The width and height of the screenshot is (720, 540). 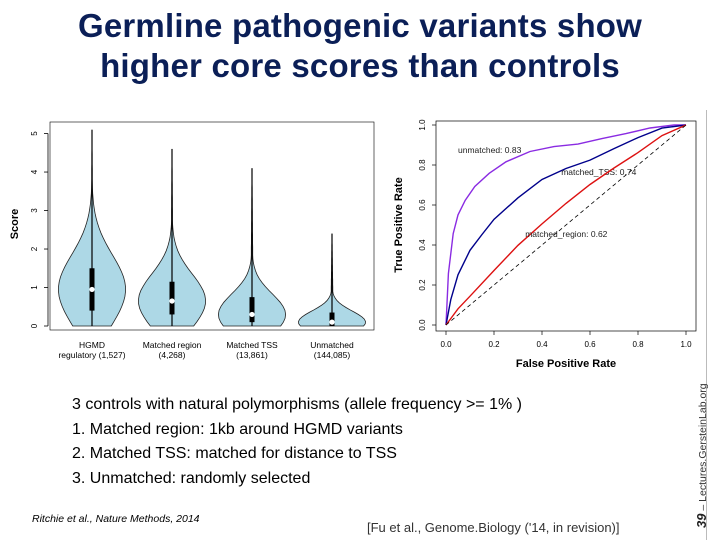 I want to click on y-tick-label: 0.6, so click(x=422, y=205).